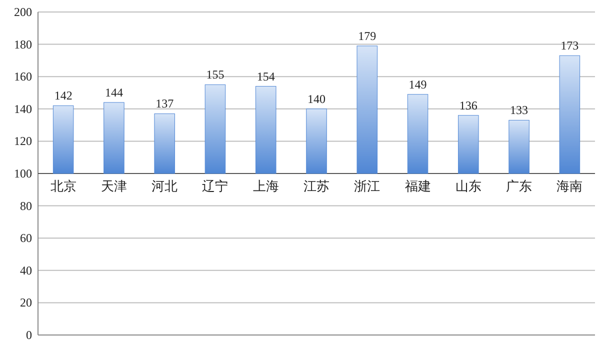 The image size is (600, 351). Describe the element at coordinates (29, 335) in the screenshot. I see `y-tick-label: 0` at that location.